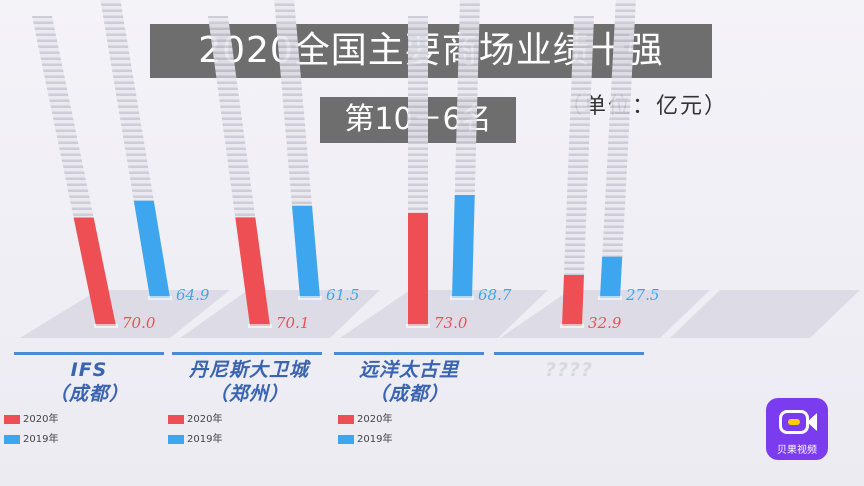 This screenshot has width=864, height=486. Describe the element at coordinates (31, 427) in the screenshot. I see `legend-group-1: 2020年 2019年` at that location.